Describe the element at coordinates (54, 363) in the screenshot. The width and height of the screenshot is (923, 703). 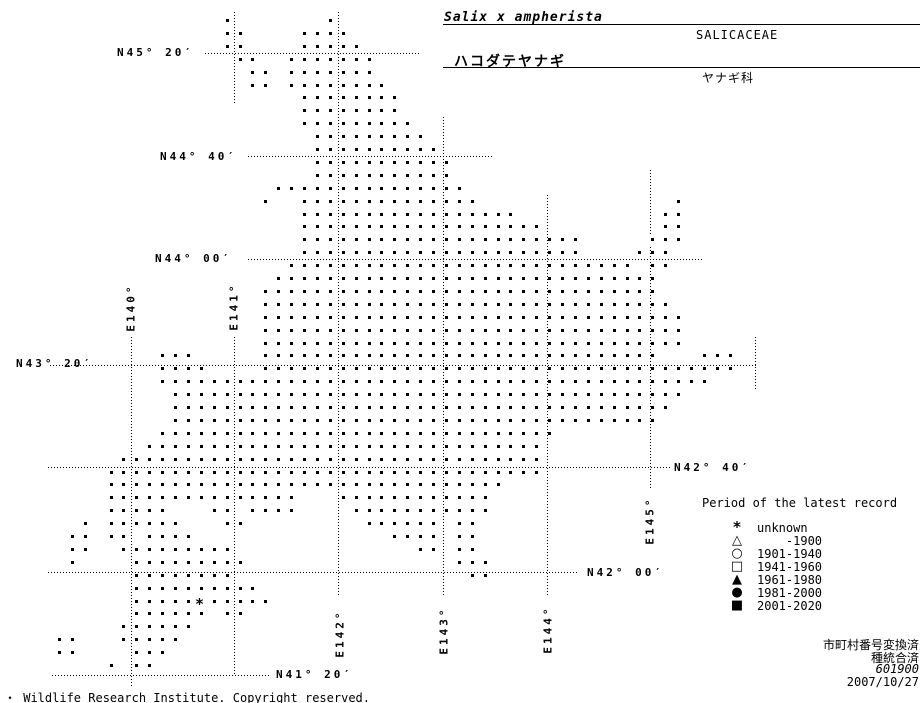
I see `latitude-label: N43° 20′` at that location.